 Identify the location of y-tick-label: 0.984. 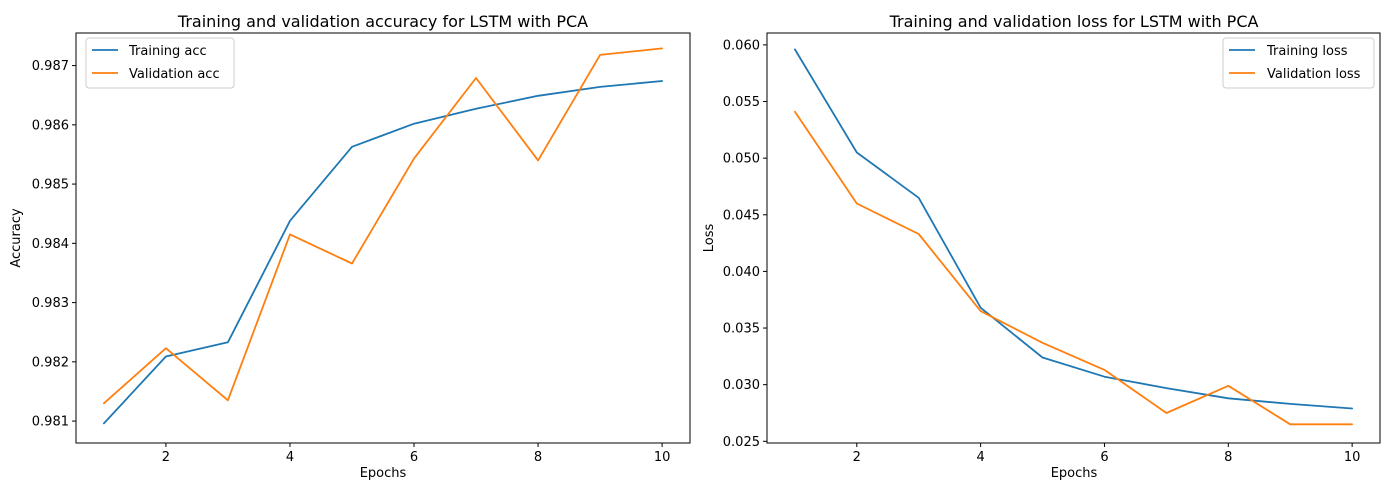
(50, 244).